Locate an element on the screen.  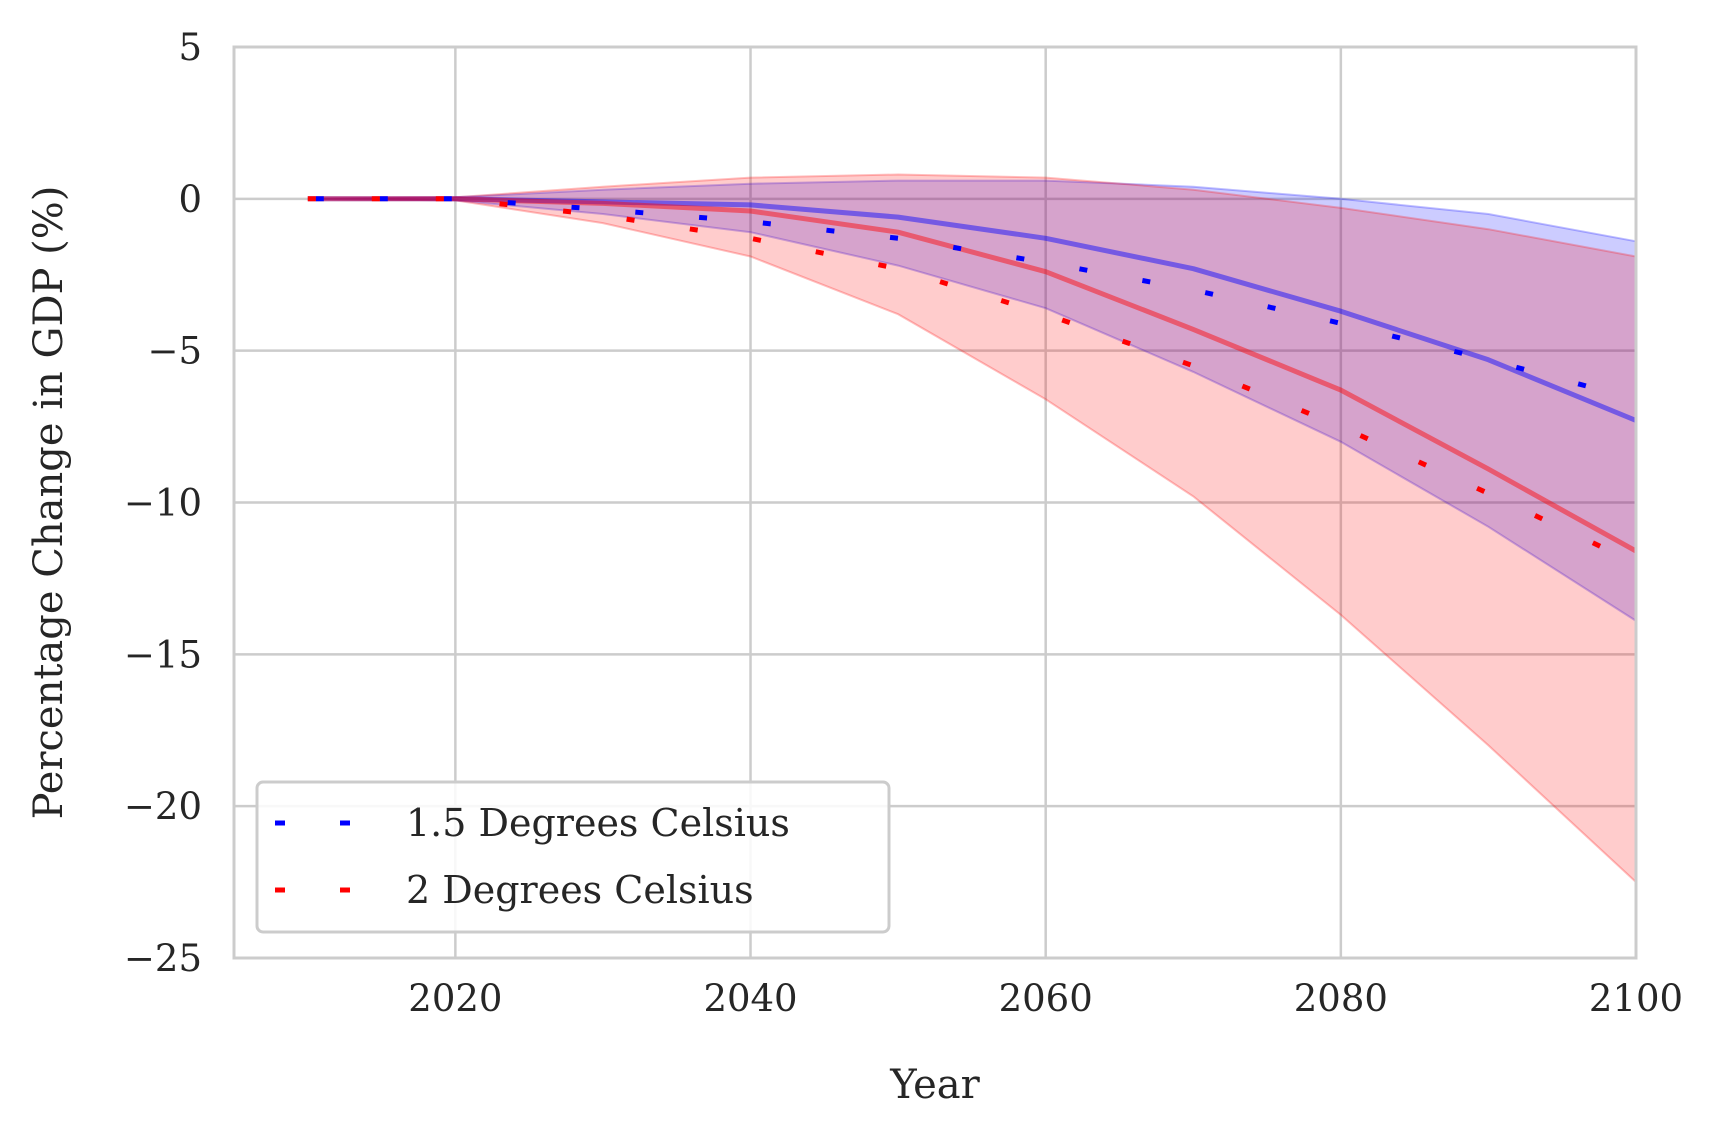
x-axis-label: Year is located at coordinates (934, 1085).